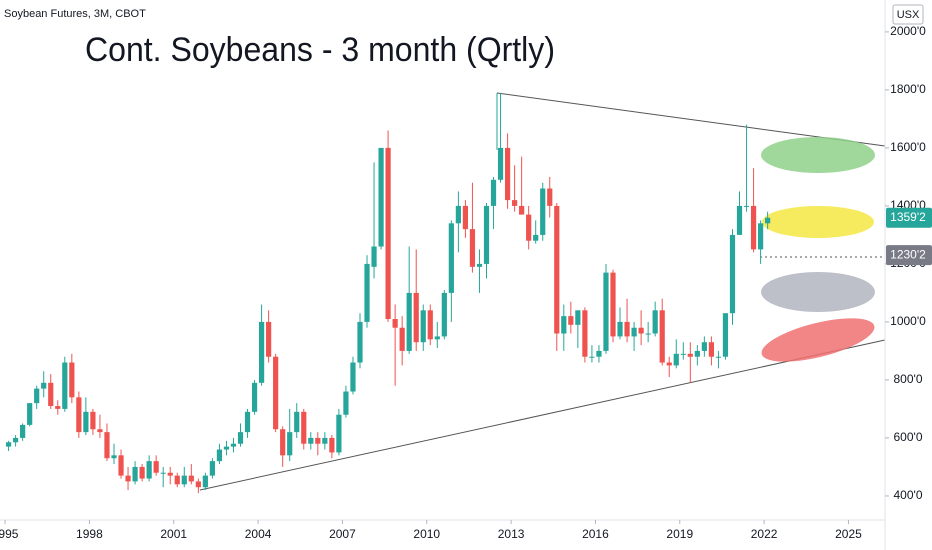  Describe the element at coordinates (426, 534) in the screenshot. I see `x-tick-label: 2010` at that location.